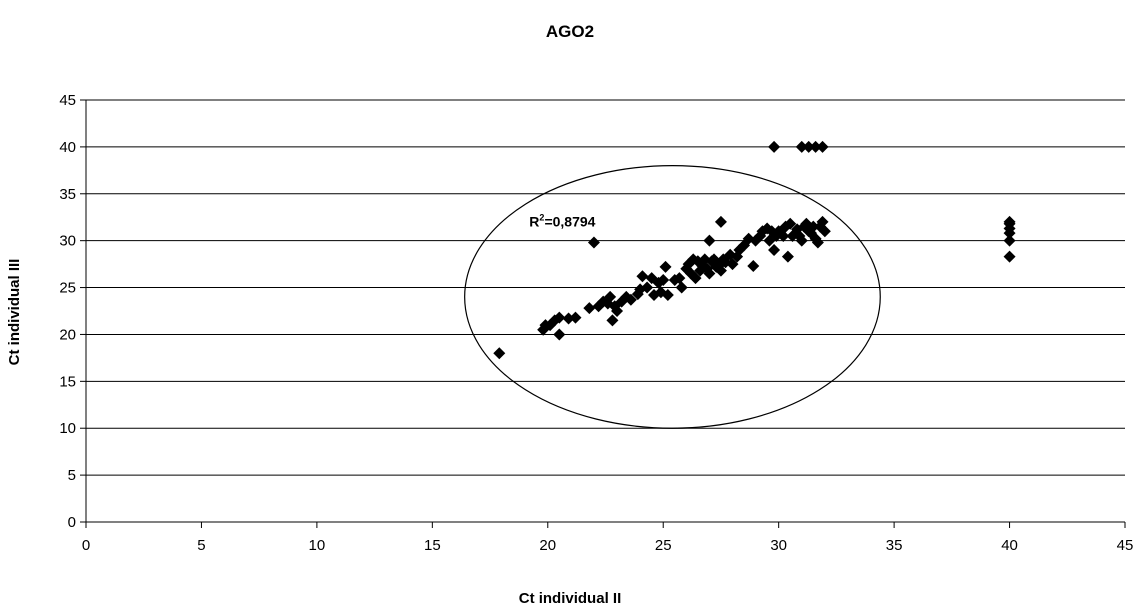  I want to click on y-tick-label-5: 25, so click(67, 288).